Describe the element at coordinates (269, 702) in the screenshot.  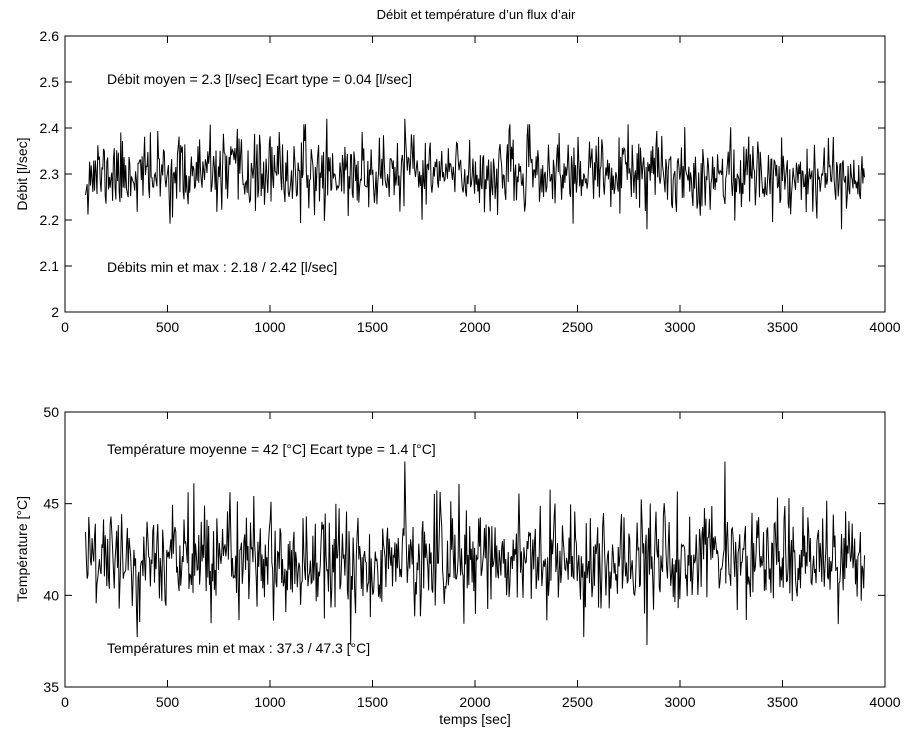
I see `temperature-xtick-label: 1000` at that location.